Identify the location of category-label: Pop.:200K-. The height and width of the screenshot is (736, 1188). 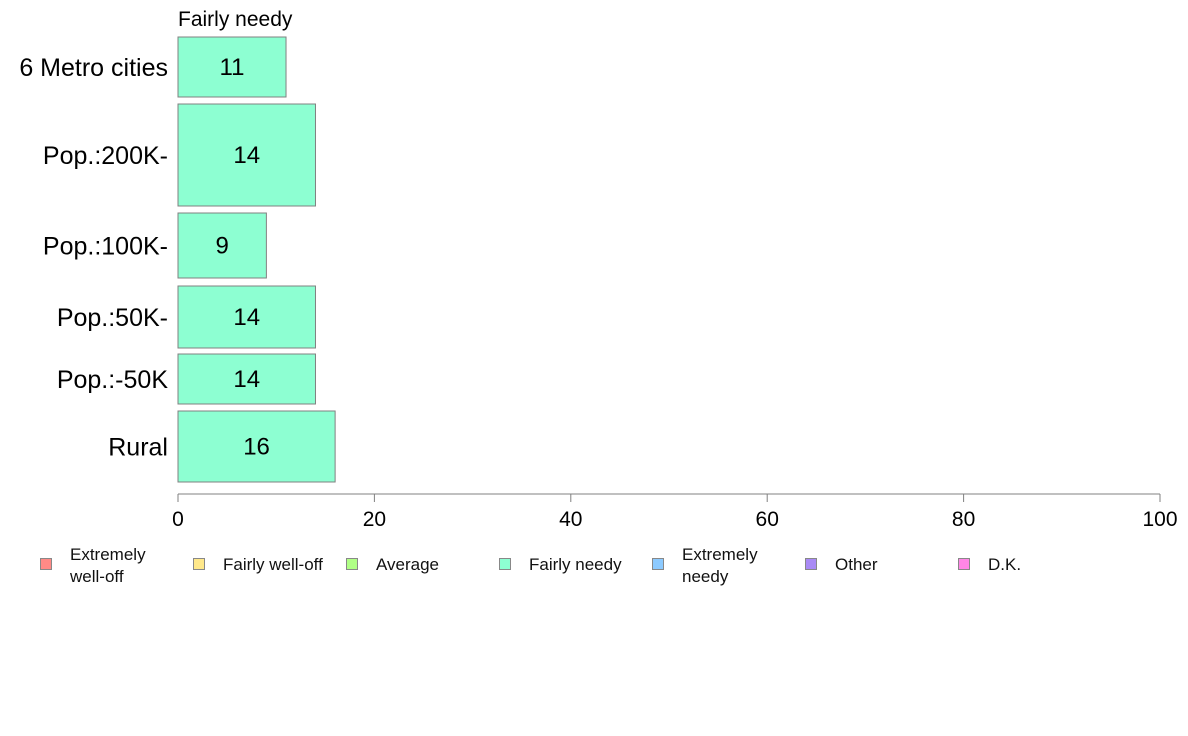
(105, 156).